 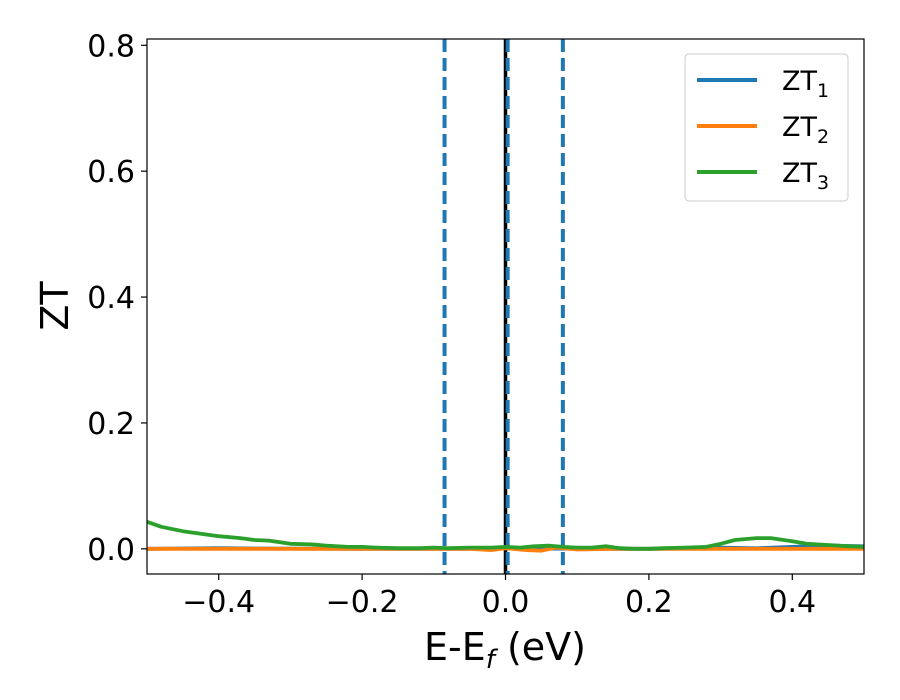 What do you see at coordinates (823, 137) in the screenshot?
I see `legend-label-sub: 2` at bounding box center [823, 137].